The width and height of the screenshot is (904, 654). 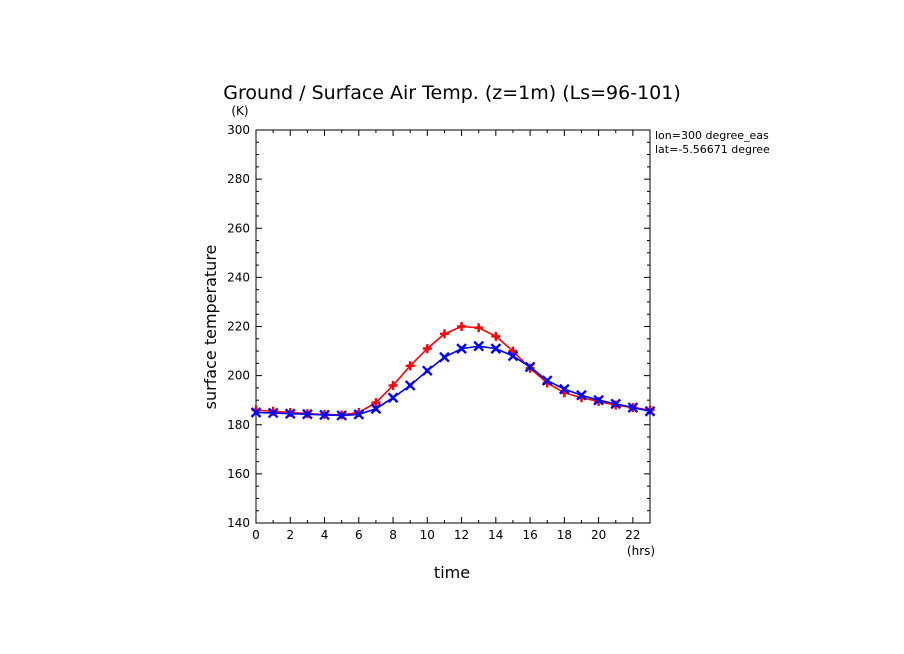 I want to click on annotation-lon: lon=300 degree_eas, so click(x=712, y=135).